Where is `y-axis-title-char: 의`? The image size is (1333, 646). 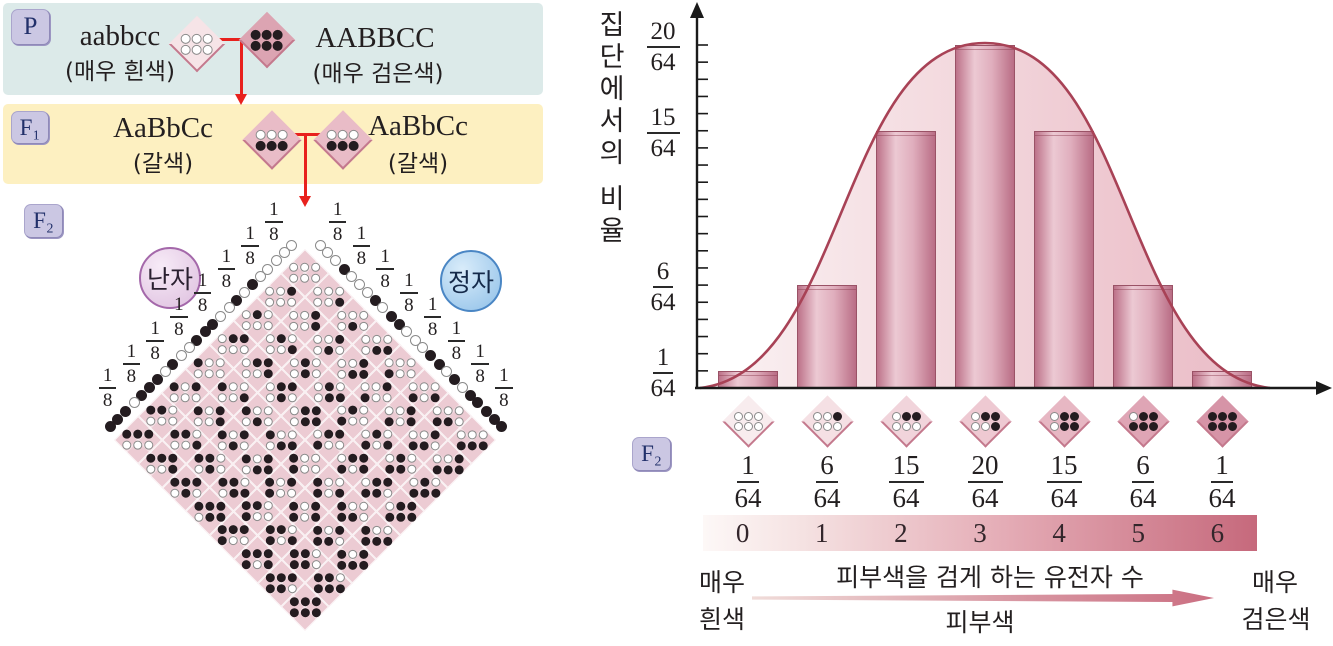 y-axis-title-char: 의 is located at coordinates (612, 153).